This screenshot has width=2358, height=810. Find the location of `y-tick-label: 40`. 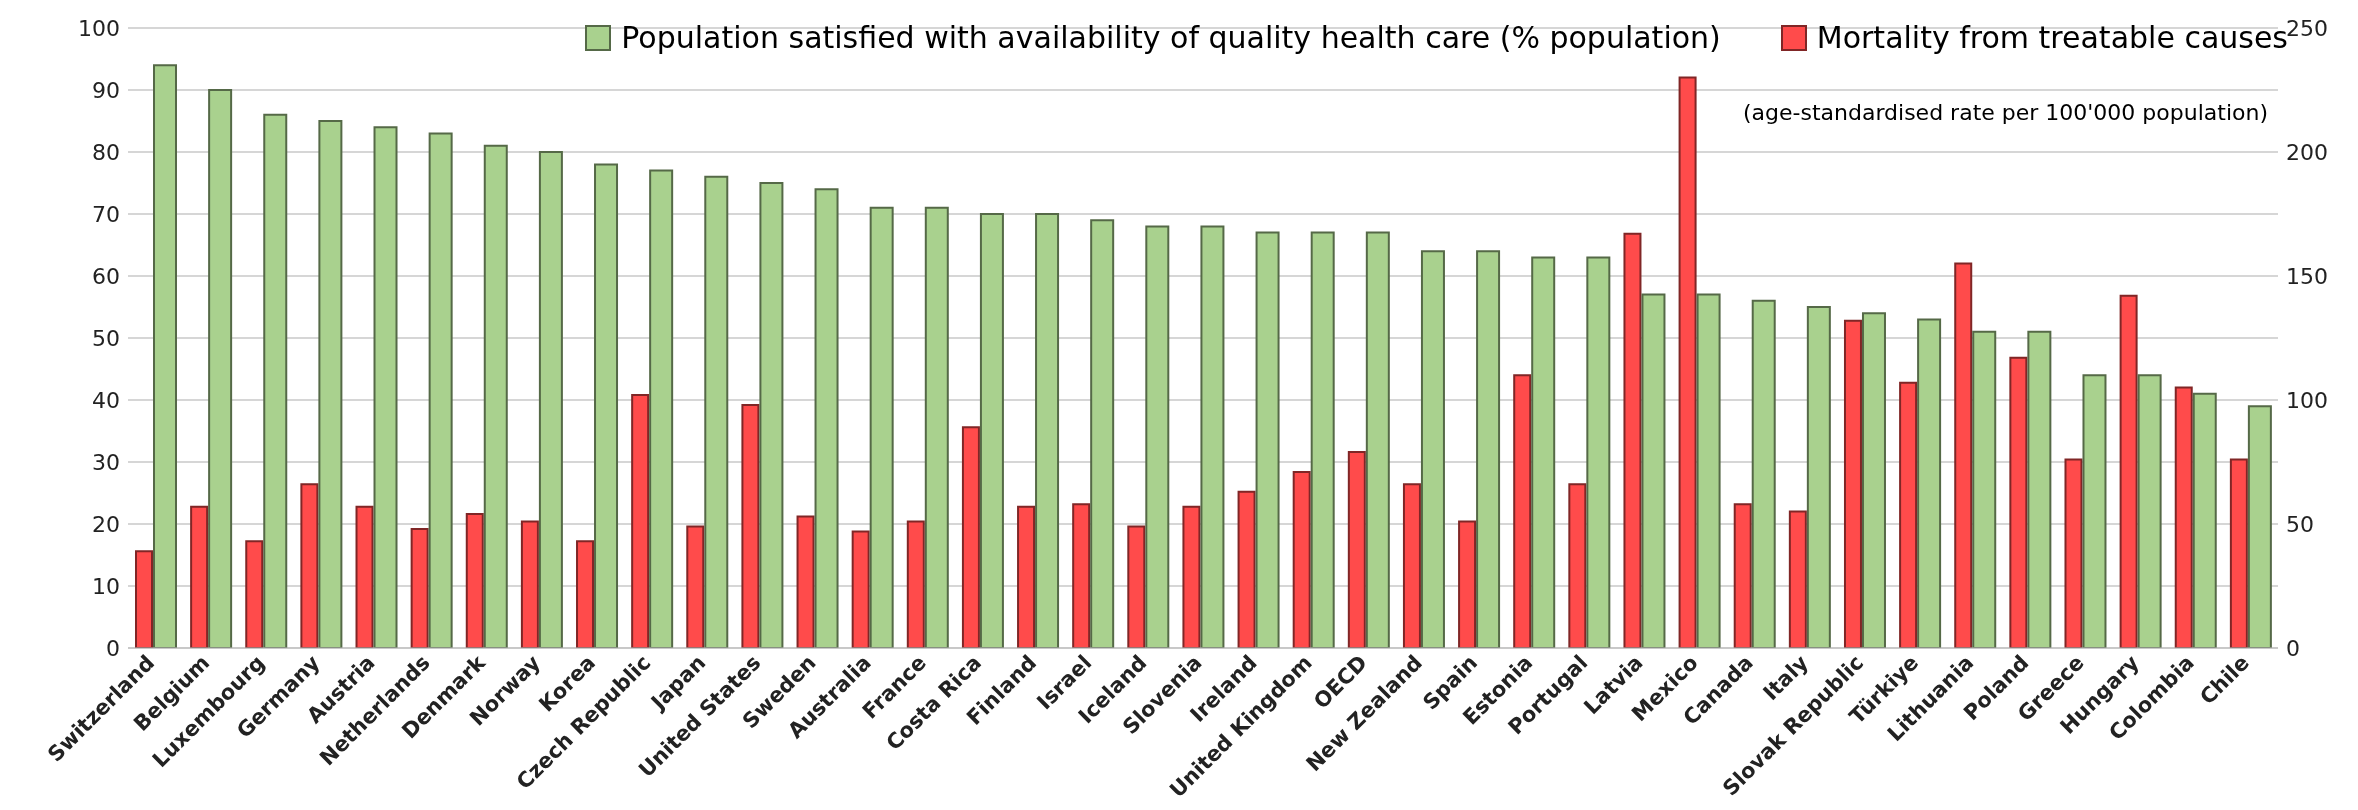

y-tick-label: 40 is located at coordinates (106, 400).